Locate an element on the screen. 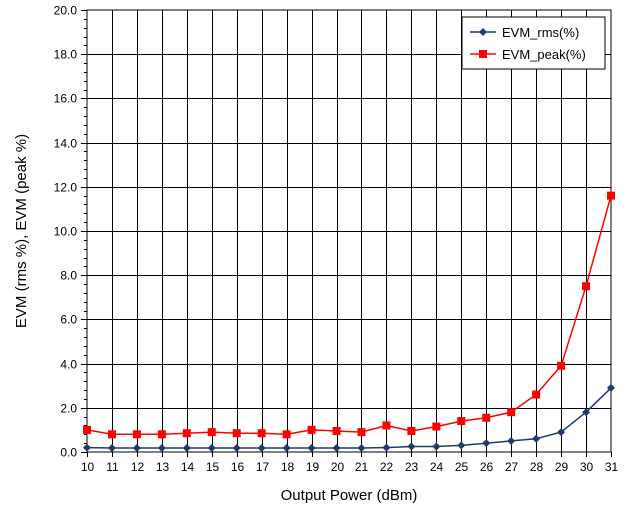 This screenshot has height=512, width=626. legend-label-evm-peak: EVM_peak(%) is located at coordinates (544, 54).